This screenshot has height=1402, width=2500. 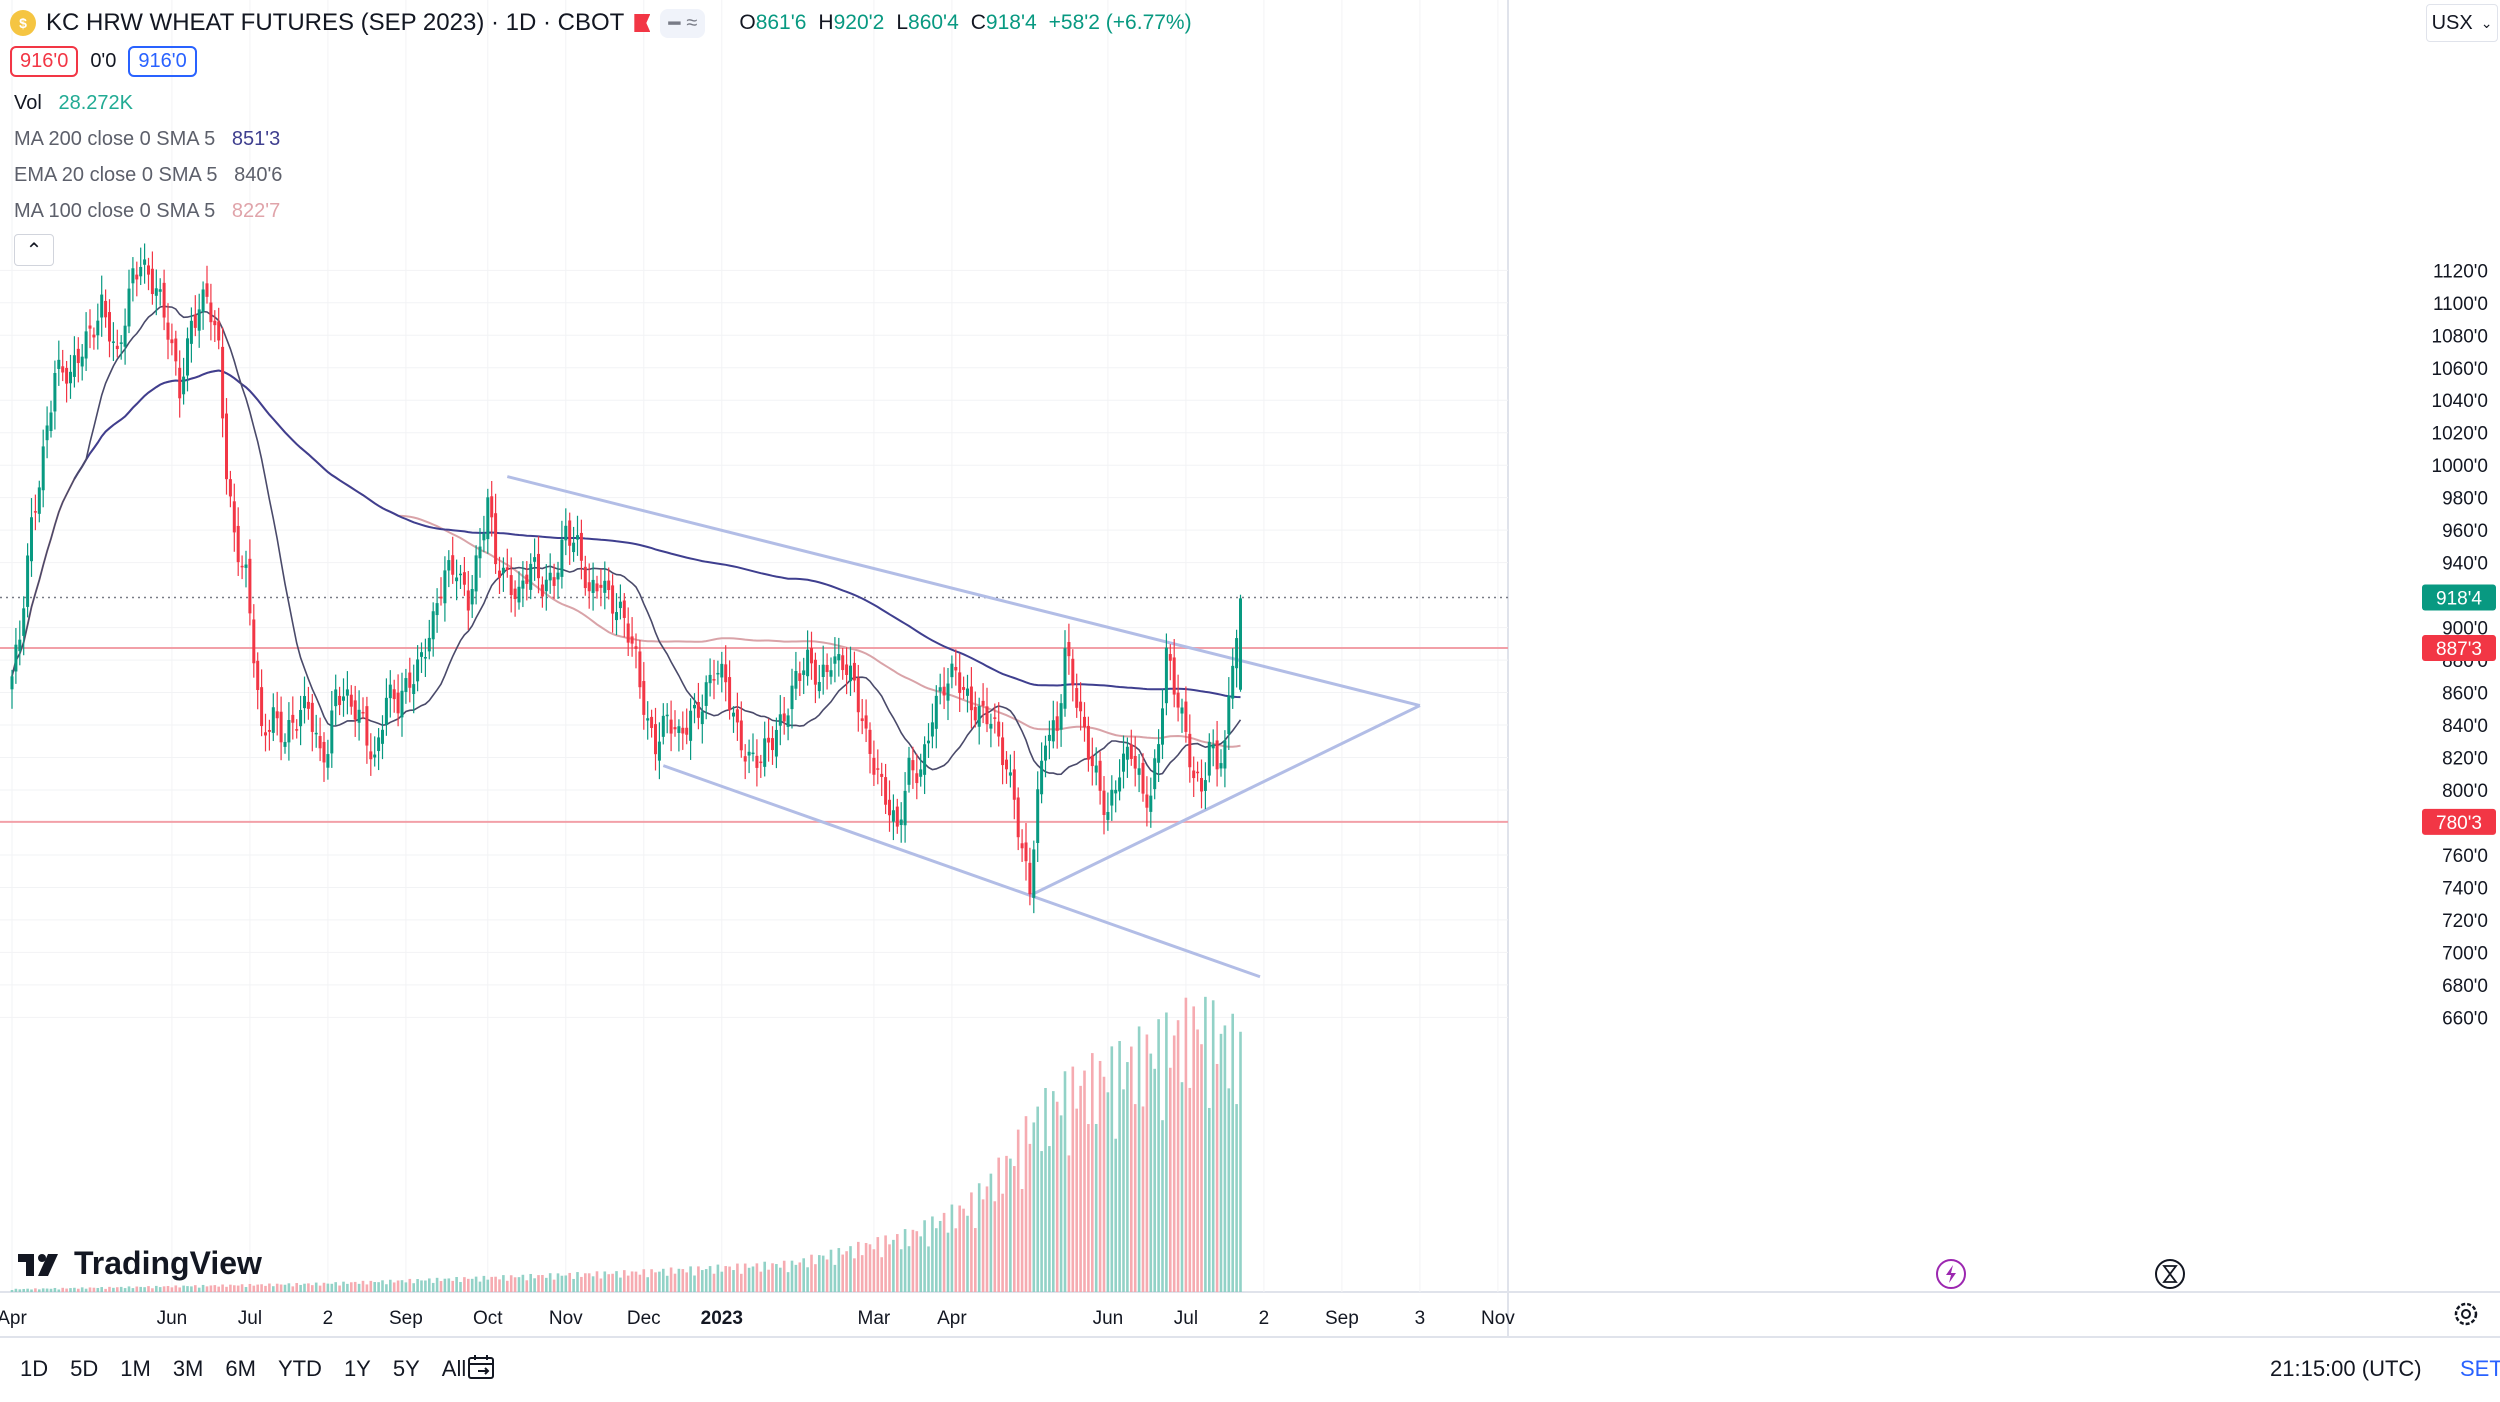 I want to click on ma100-legend: MA 100 close 0 SMA 5 822'7, so click(x=147, y=211).